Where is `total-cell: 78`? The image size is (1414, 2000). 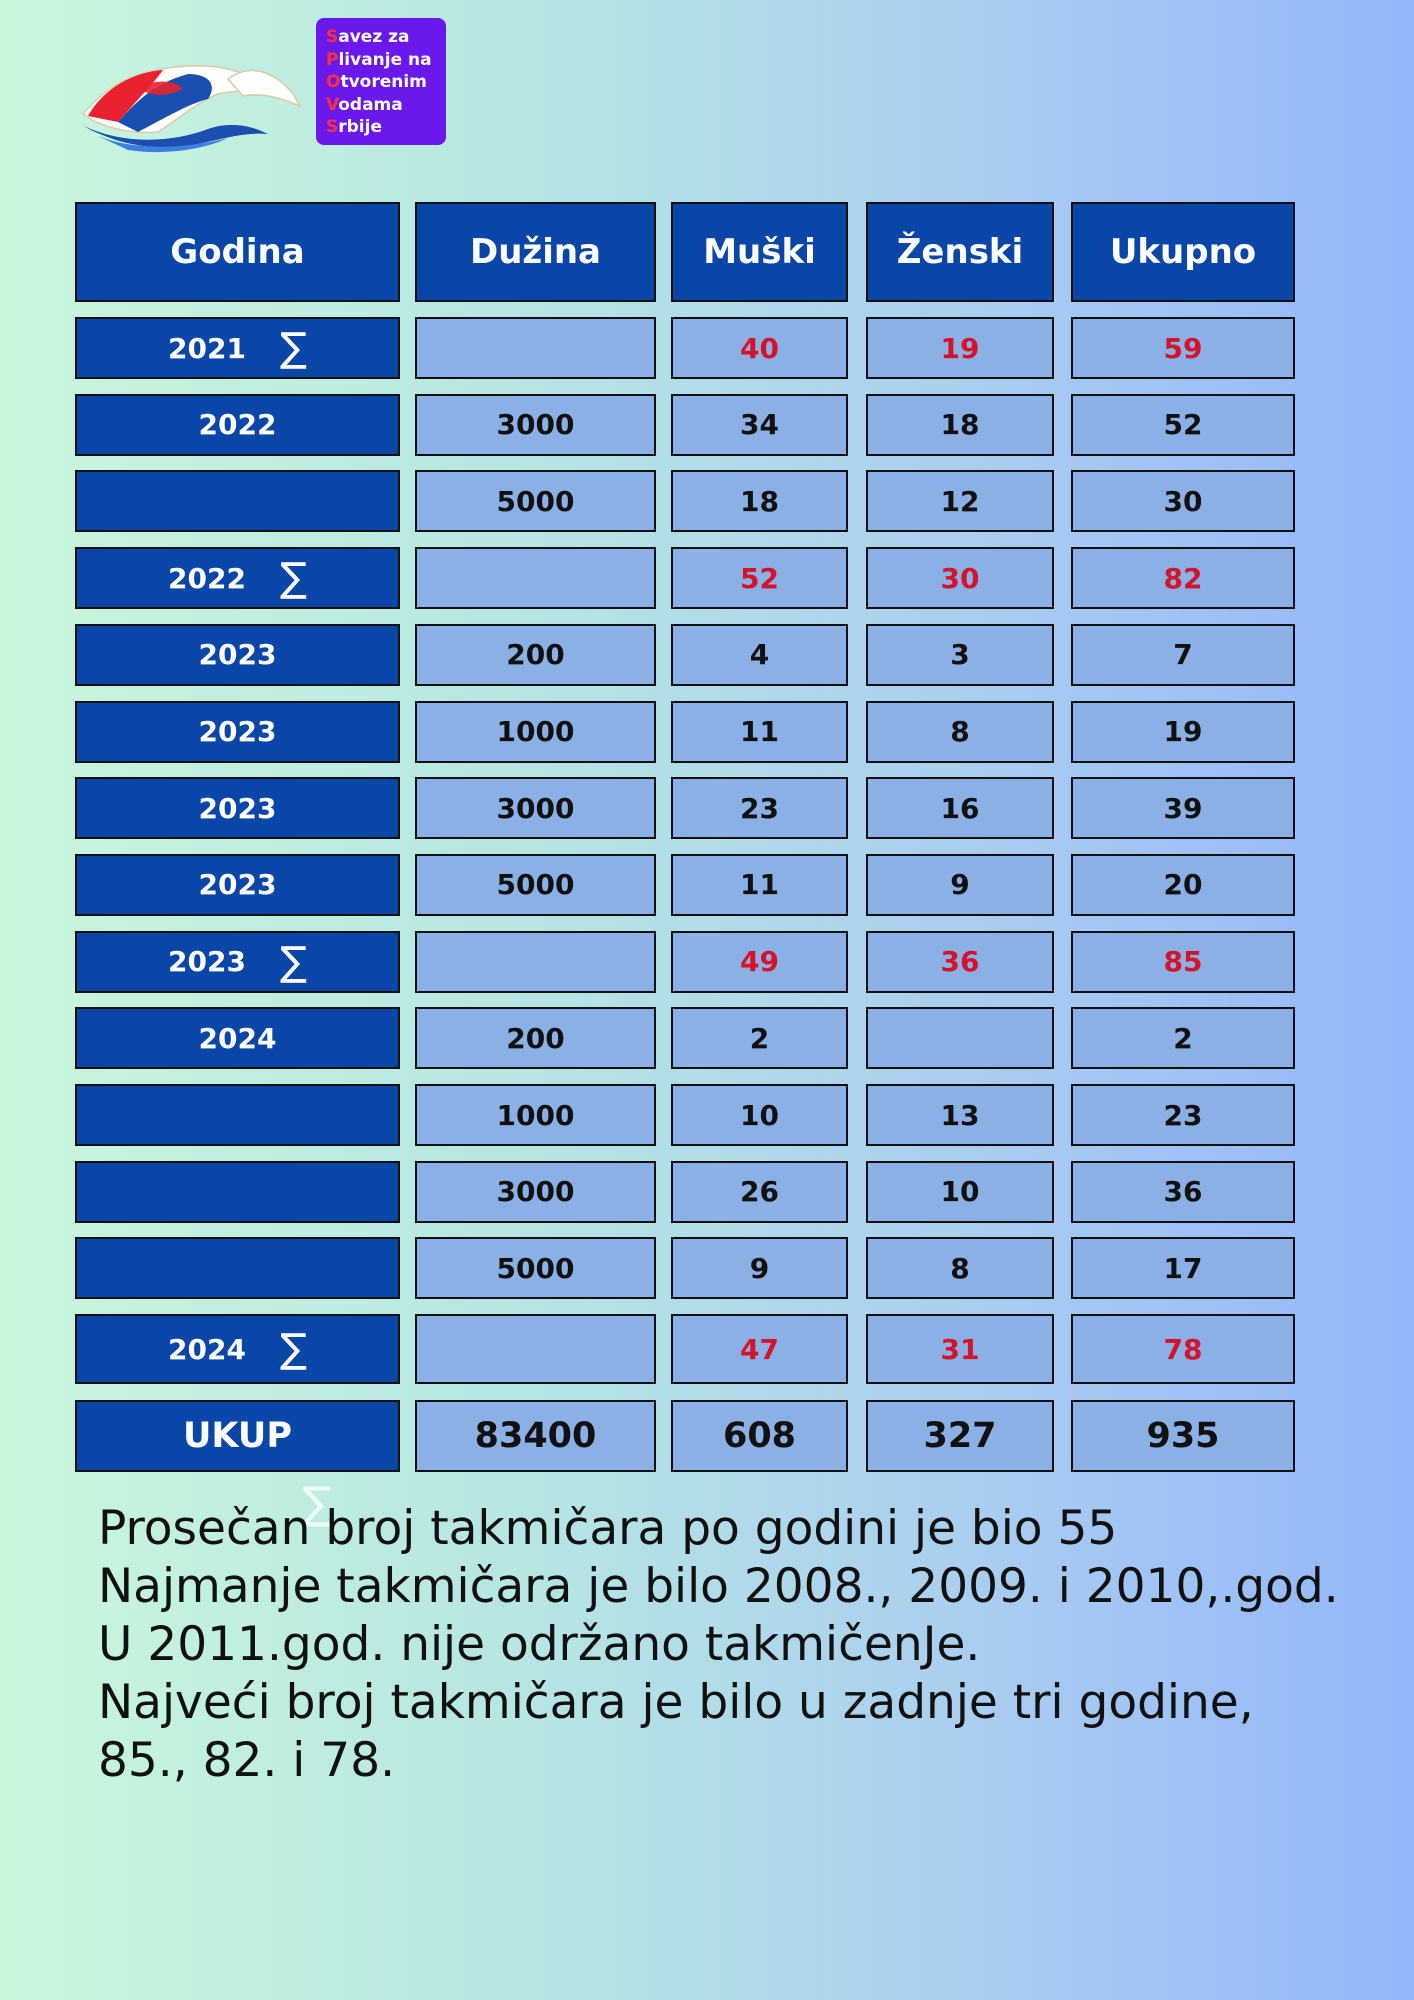
total-cell: 78 is located at coordinates (1183, 1349).